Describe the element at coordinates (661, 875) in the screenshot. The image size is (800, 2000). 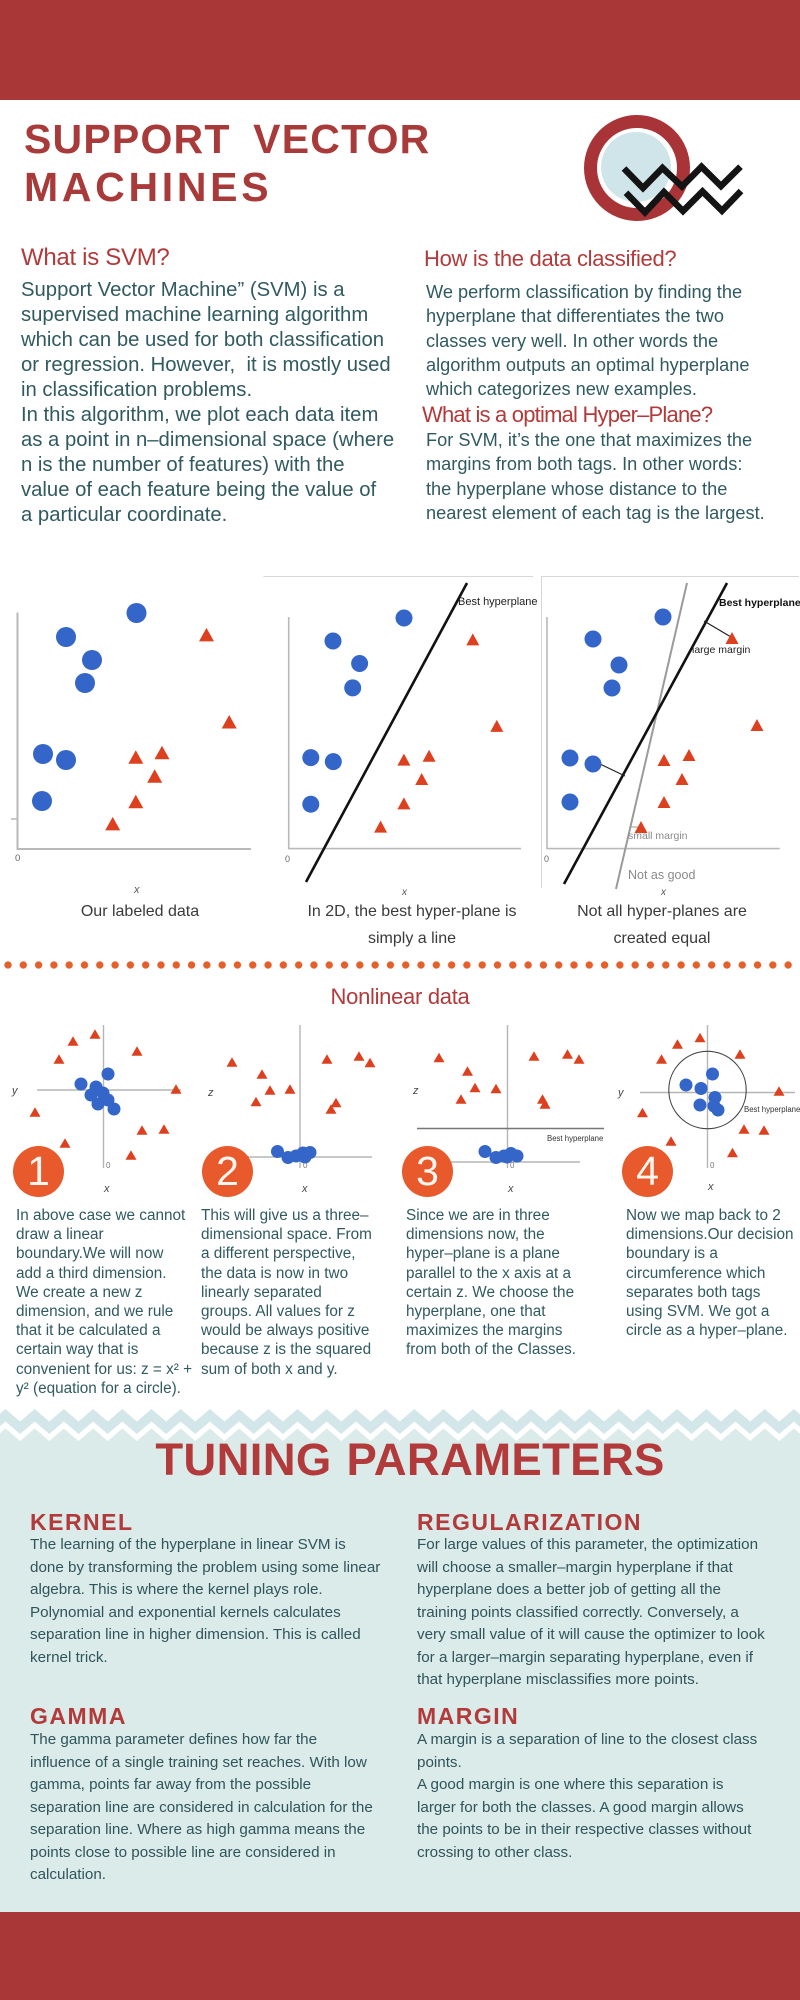
I see `svg-text: Not as good` at that location.